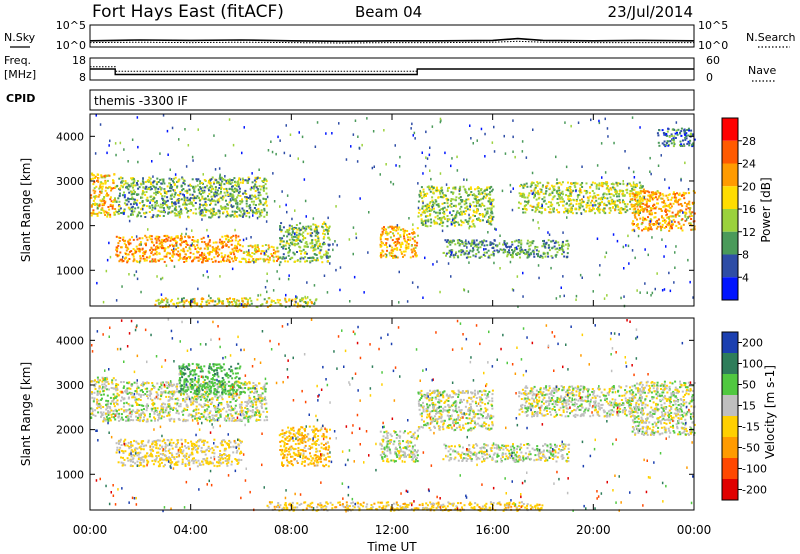 This screenshot has height=554, width=800. What do you see at coordinates (709, 77) in the screenshot?
I see `nave-tick-bottom: 0` at bounding box center [709, 77].